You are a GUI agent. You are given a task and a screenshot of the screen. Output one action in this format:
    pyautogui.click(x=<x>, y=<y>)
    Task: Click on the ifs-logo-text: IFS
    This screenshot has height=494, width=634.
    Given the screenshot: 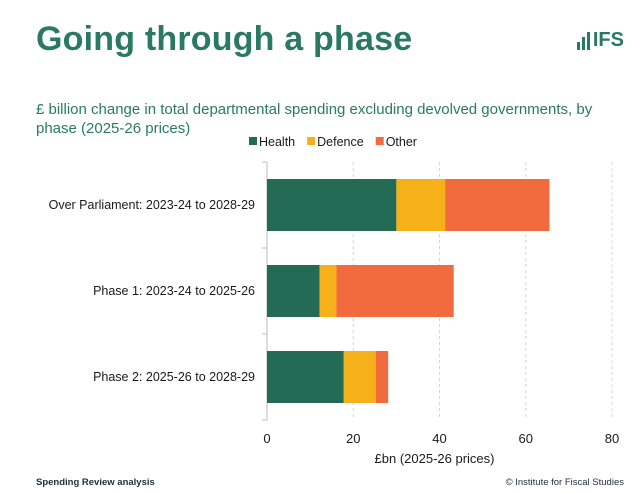 What is the action you would take?
    pyautogui.click(x=608, y=40)
    